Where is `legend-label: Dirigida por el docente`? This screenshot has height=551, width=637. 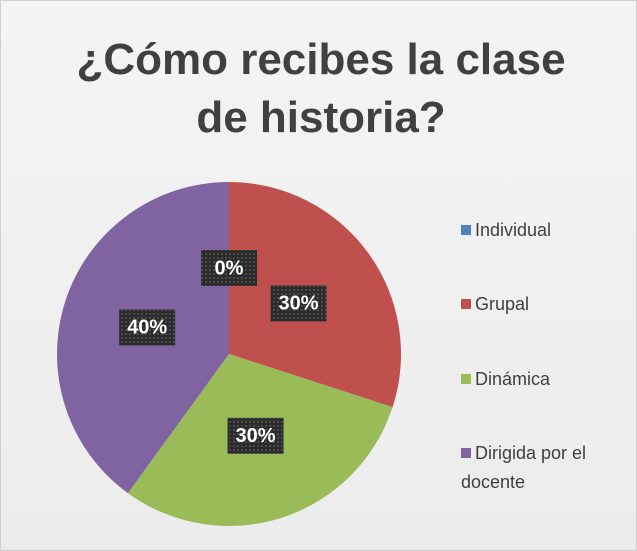 legend-label: Dirigida por el docente is located at coordinates (524, 467).